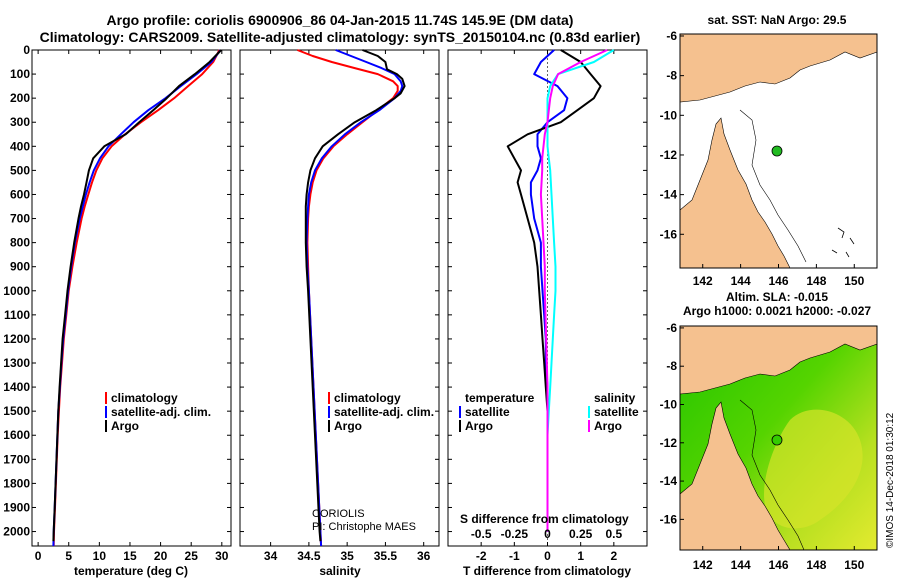  What do you see at coordinates (773, 186) in the screenshot?
I see `map-top-reef-line` at bounding box center [773, 186].